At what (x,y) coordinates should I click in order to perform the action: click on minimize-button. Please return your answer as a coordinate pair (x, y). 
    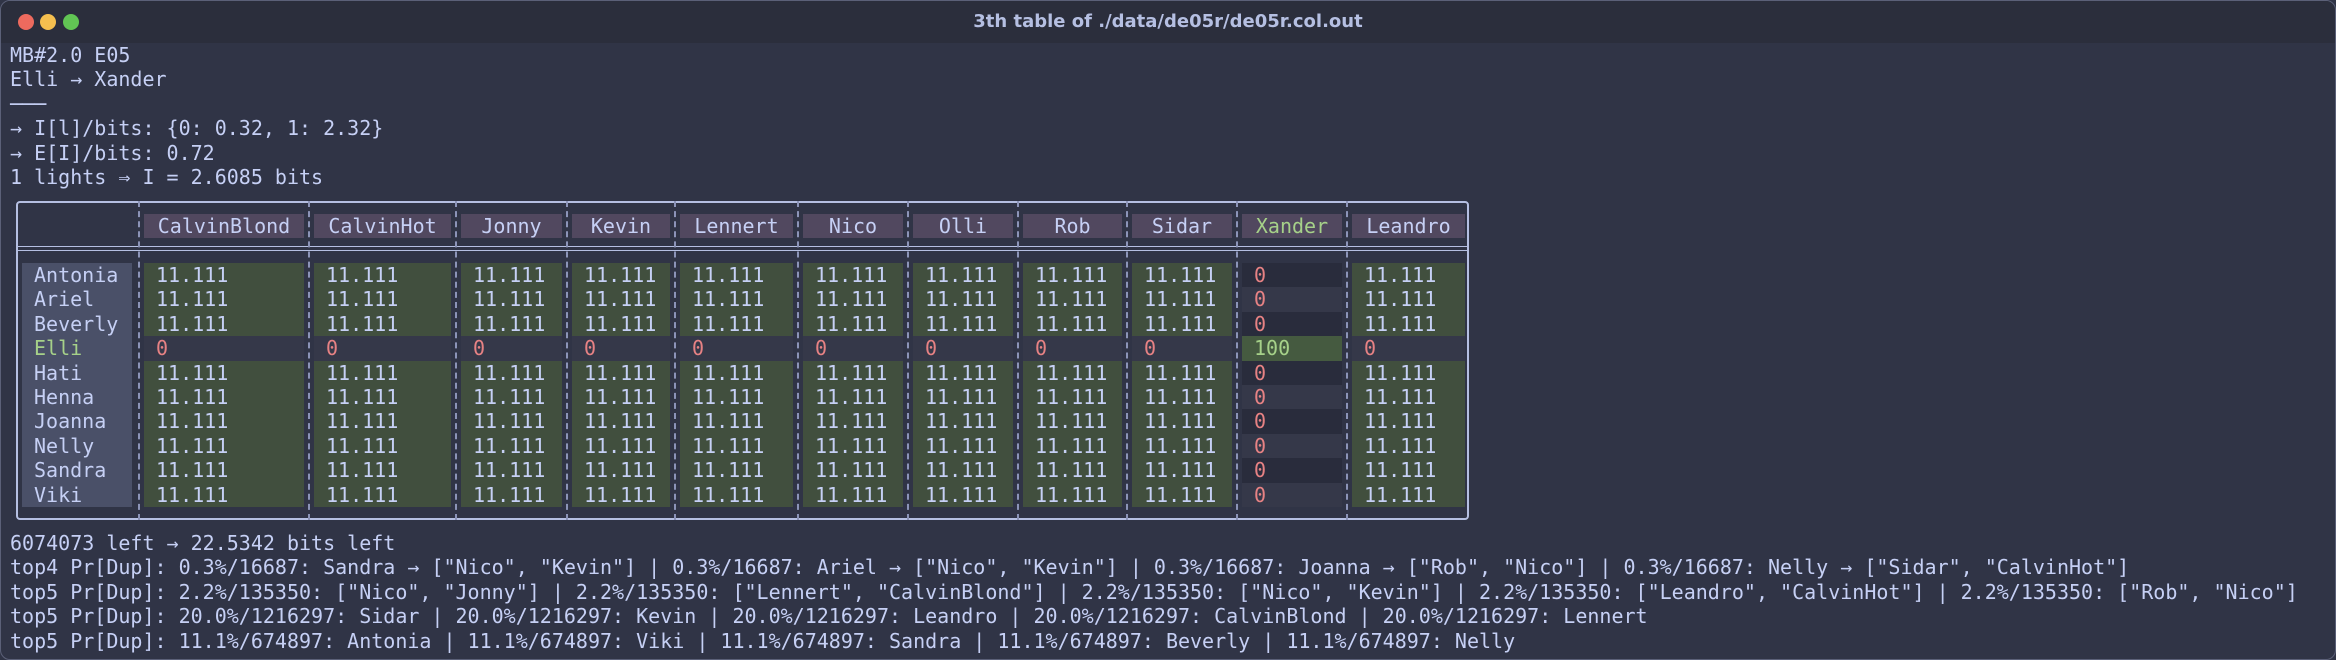
    Looking at the image, I should click on (48, 22).